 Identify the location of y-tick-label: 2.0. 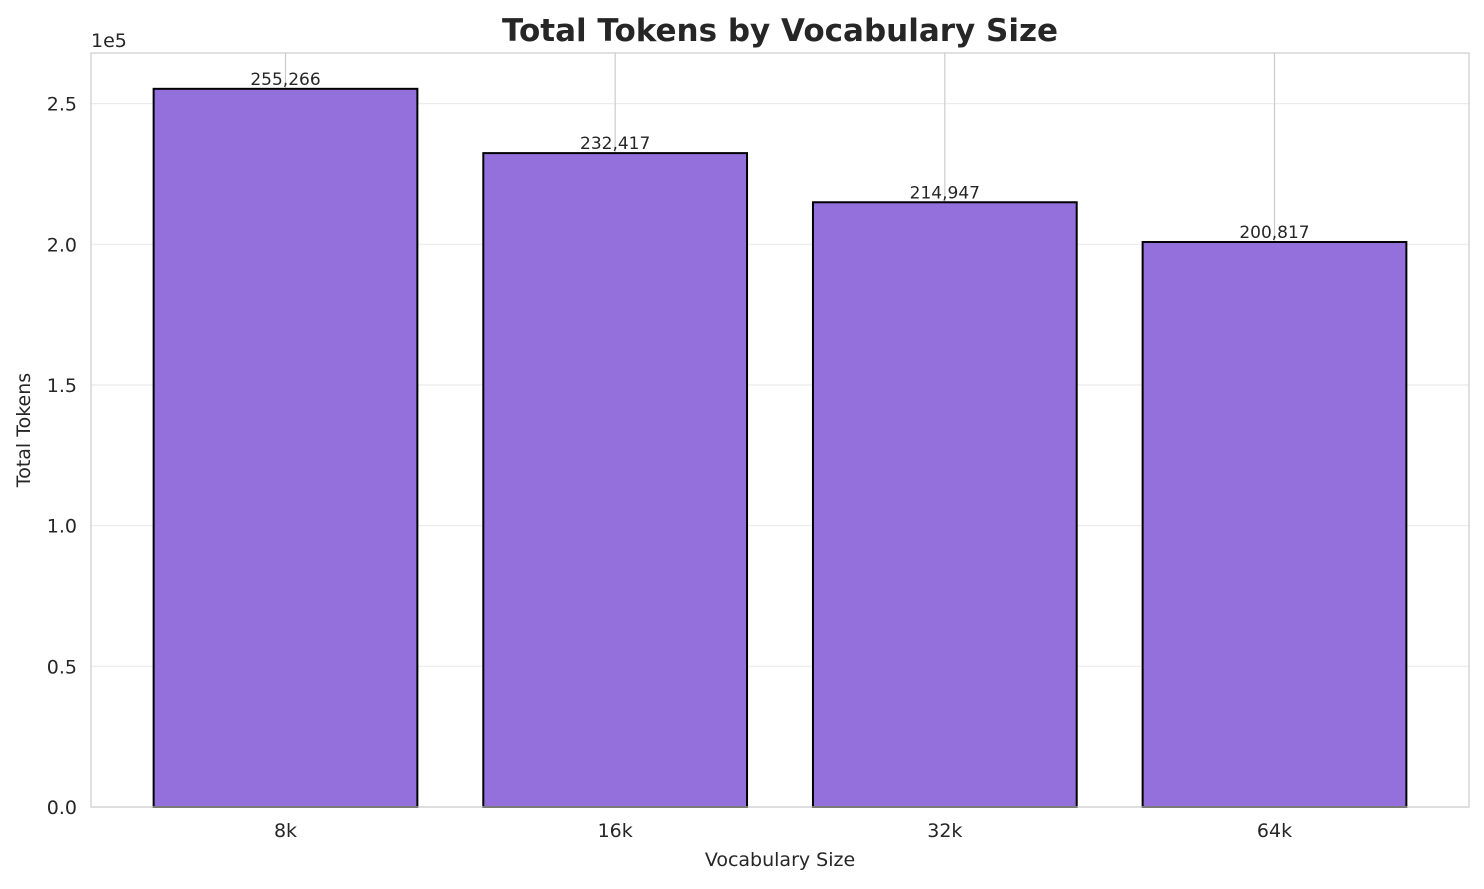
(62, 245).